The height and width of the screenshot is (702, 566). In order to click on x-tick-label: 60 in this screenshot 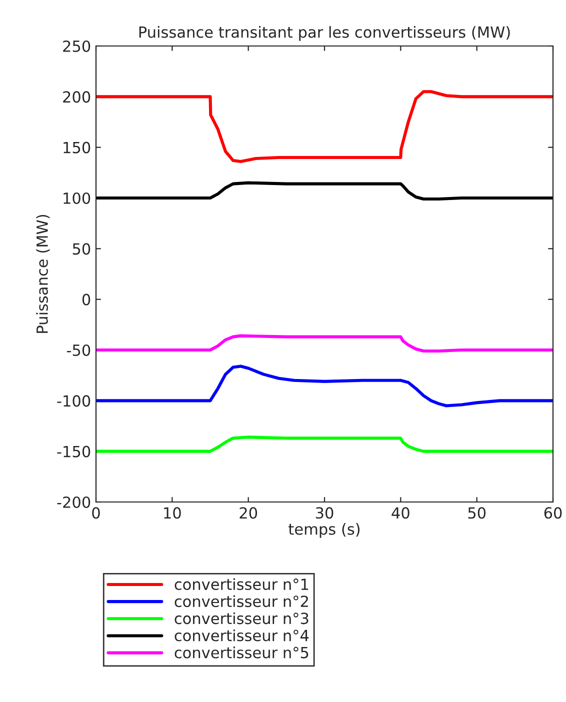, I will do `click(553, 513)`.